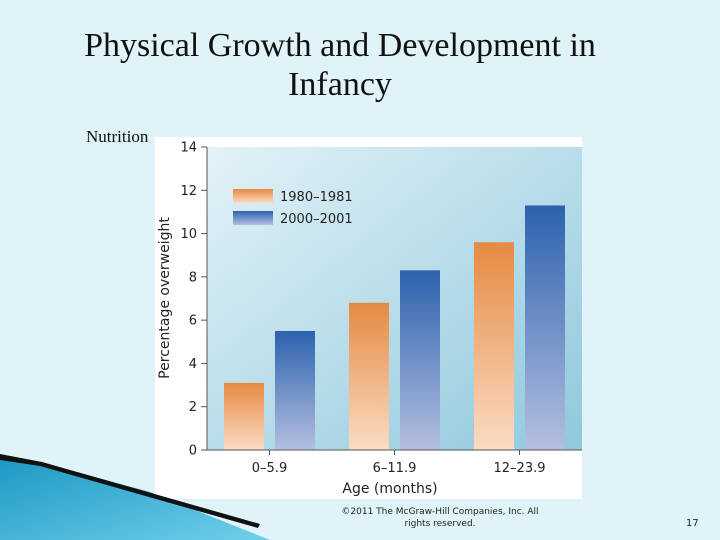 The image size is (720, 540). I want to click on x-tick-label: 12–23.9, so click(520, 468).